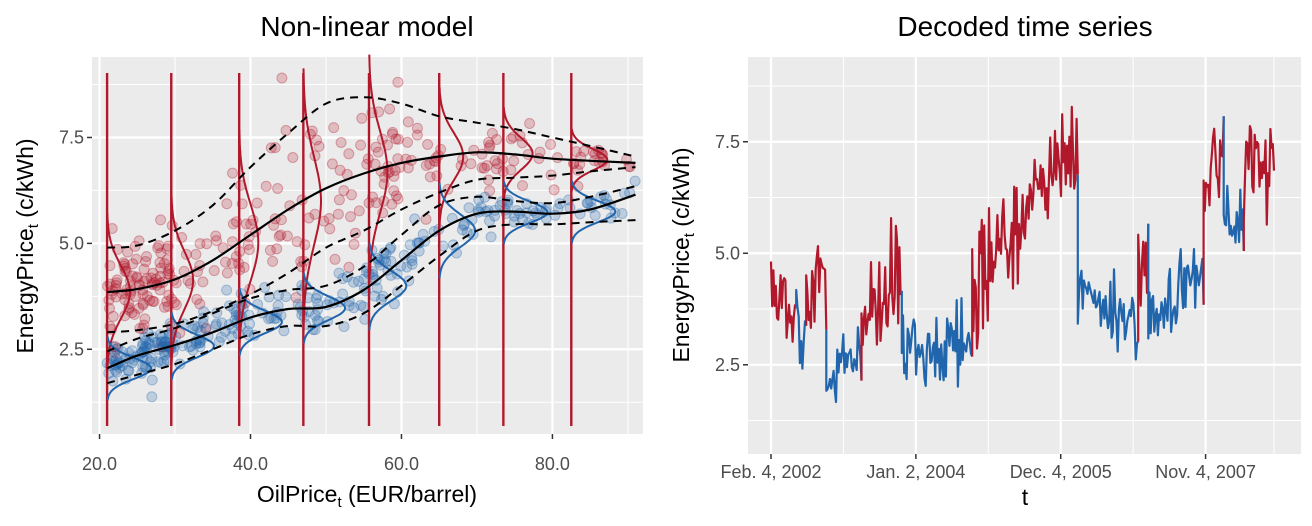  Describe the element at coordinates (401, 464) in the screenshot. I see `left-xtick-label: 60.0` at that location.